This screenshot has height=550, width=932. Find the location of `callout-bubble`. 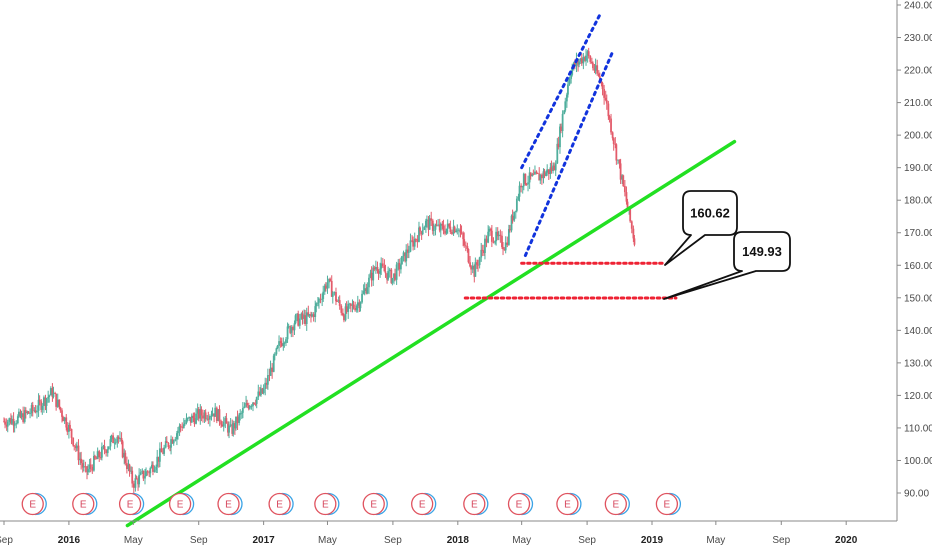

callout-bubble is located at coordinates (727, 265).